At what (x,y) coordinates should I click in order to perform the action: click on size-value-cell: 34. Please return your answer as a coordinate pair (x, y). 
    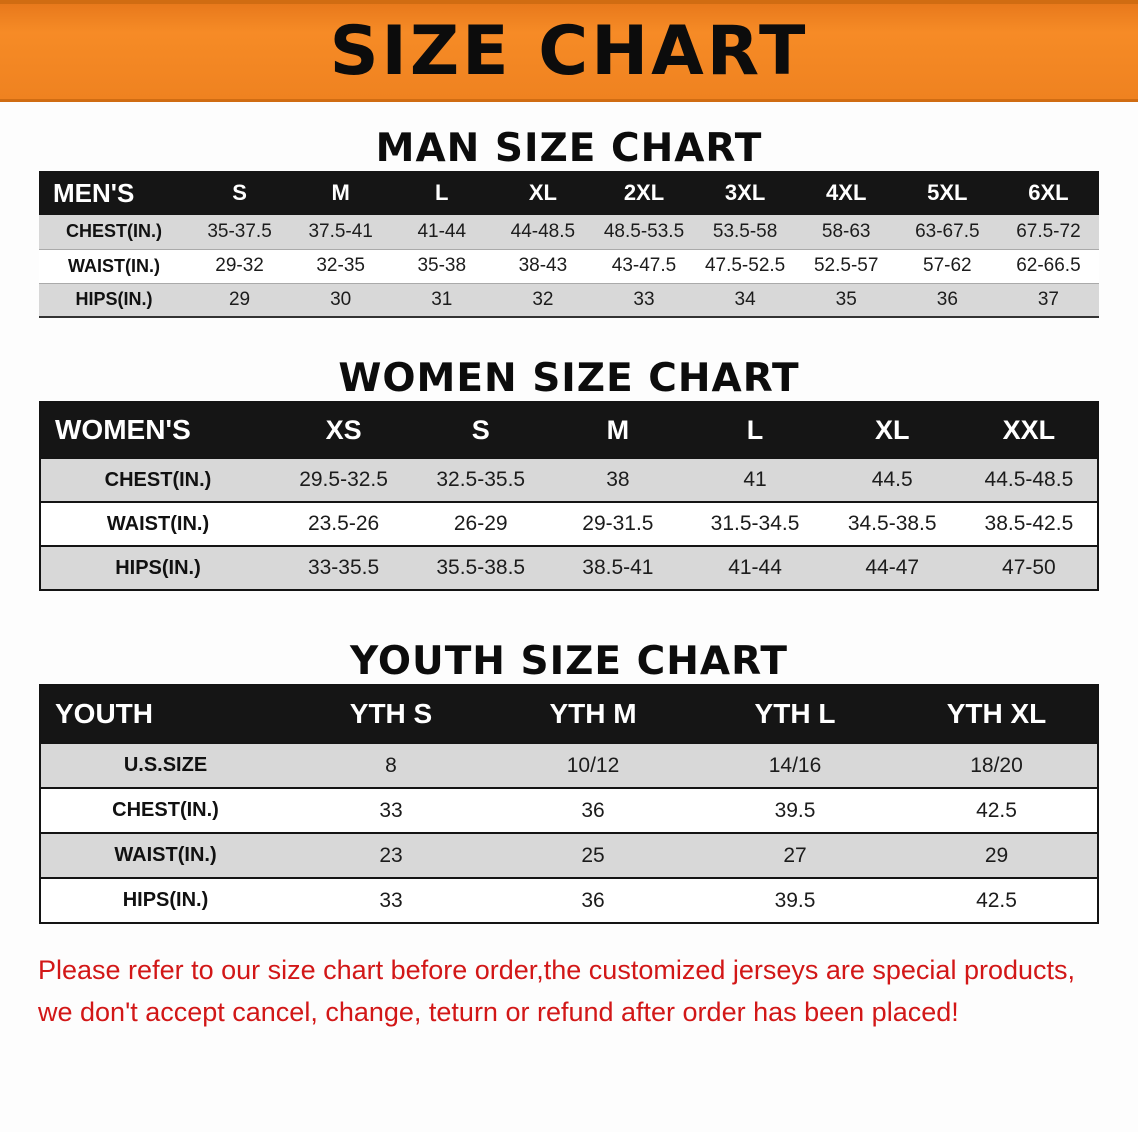
    Looking at the image, I should click on (745, 299).